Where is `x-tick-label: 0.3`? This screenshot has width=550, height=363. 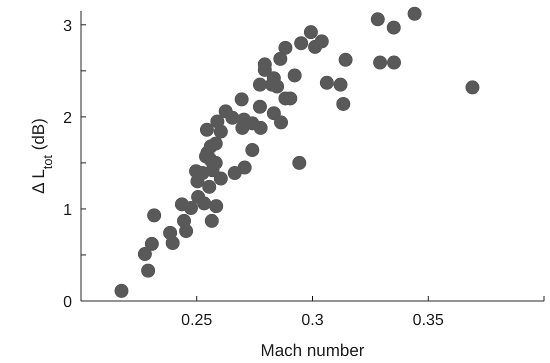
x-tick-label: 0.3 is located at coordinates (312, 320).